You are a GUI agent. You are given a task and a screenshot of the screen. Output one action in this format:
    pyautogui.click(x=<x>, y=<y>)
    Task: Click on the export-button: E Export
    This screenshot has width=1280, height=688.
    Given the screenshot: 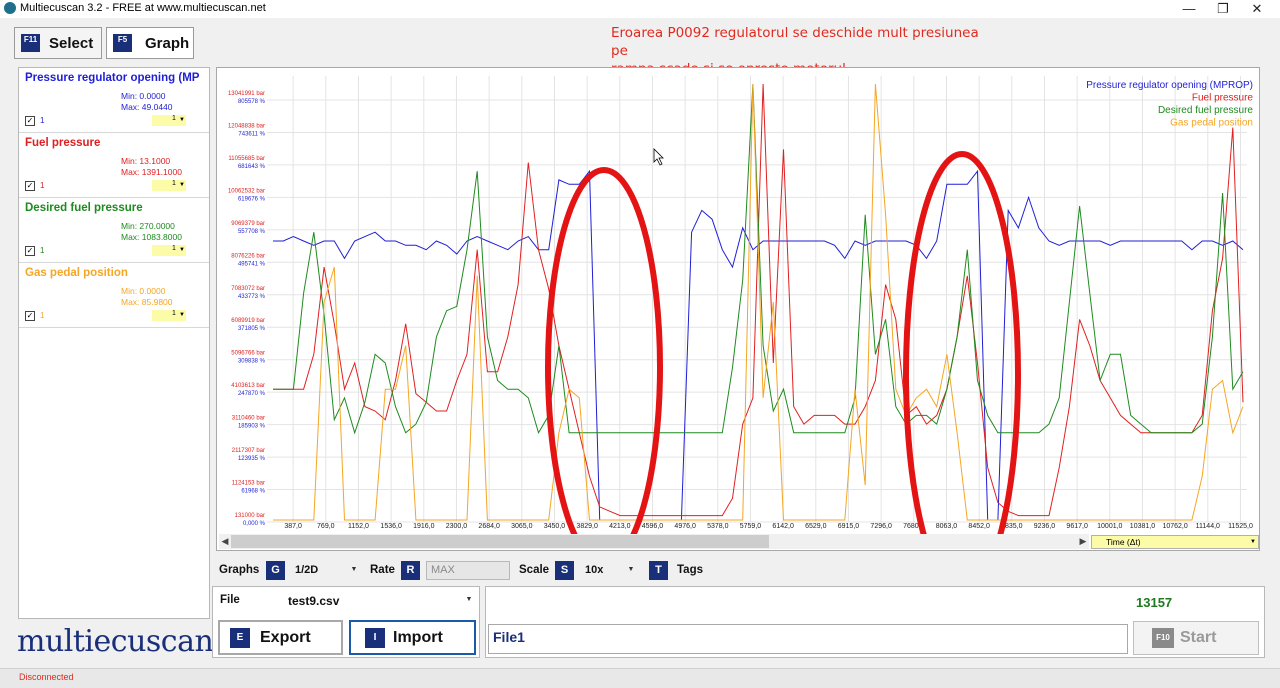 What is the action you would take?
    pyautogui.click(x=280, y=637)
    